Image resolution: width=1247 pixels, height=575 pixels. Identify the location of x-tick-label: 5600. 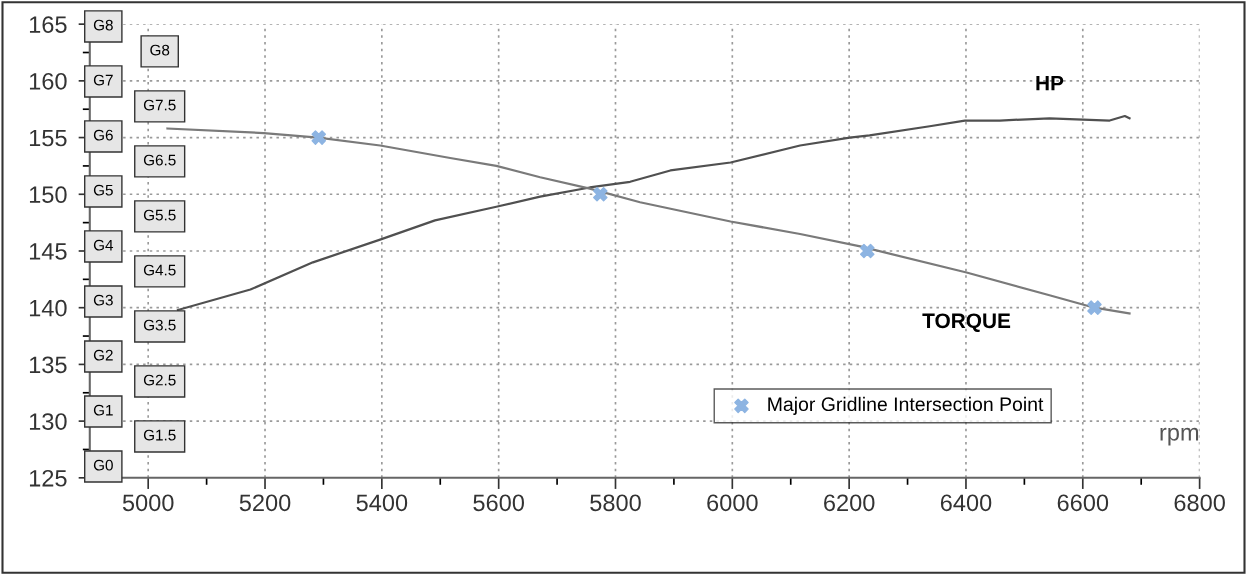
(499, 503).